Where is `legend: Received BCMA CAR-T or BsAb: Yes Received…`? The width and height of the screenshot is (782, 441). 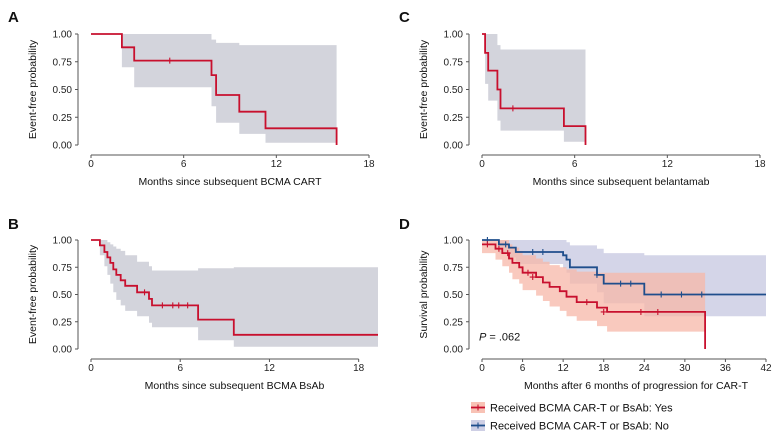
legend: Received BCMA CAR-T or BsAb: Yes Received… is located at coordinates (572, 417).